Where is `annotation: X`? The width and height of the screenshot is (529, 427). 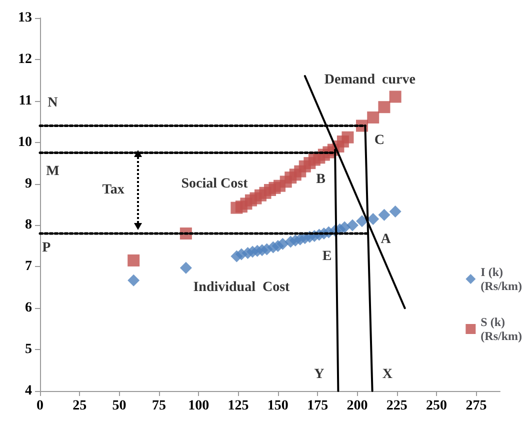
annotation: X is located at coordinates (387, 374).